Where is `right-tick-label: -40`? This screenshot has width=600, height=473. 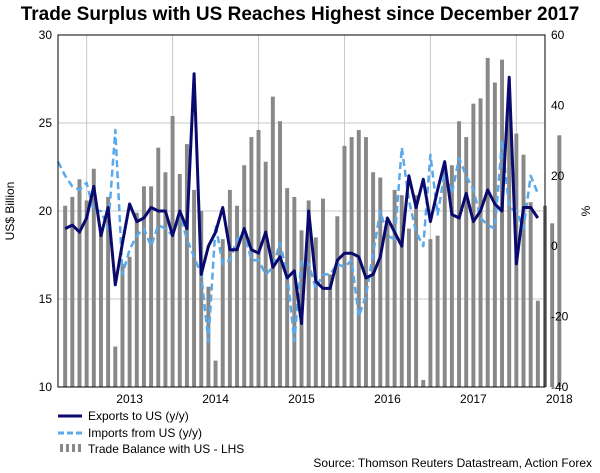
right-tick-label: -40 is located at coordinates (560, 387).